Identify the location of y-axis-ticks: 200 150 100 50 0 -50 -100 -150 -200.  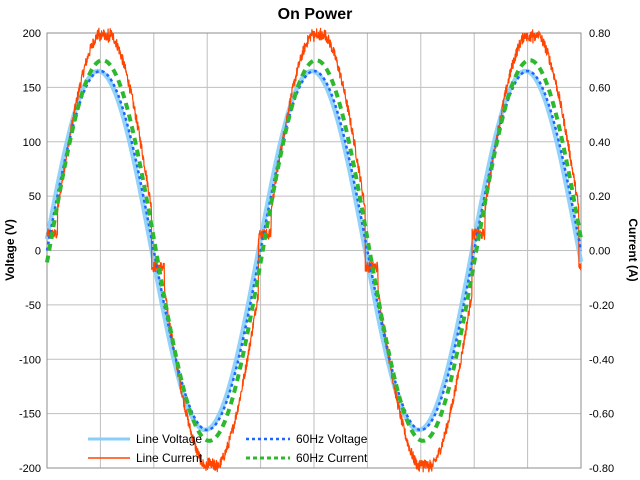
(30, 251).